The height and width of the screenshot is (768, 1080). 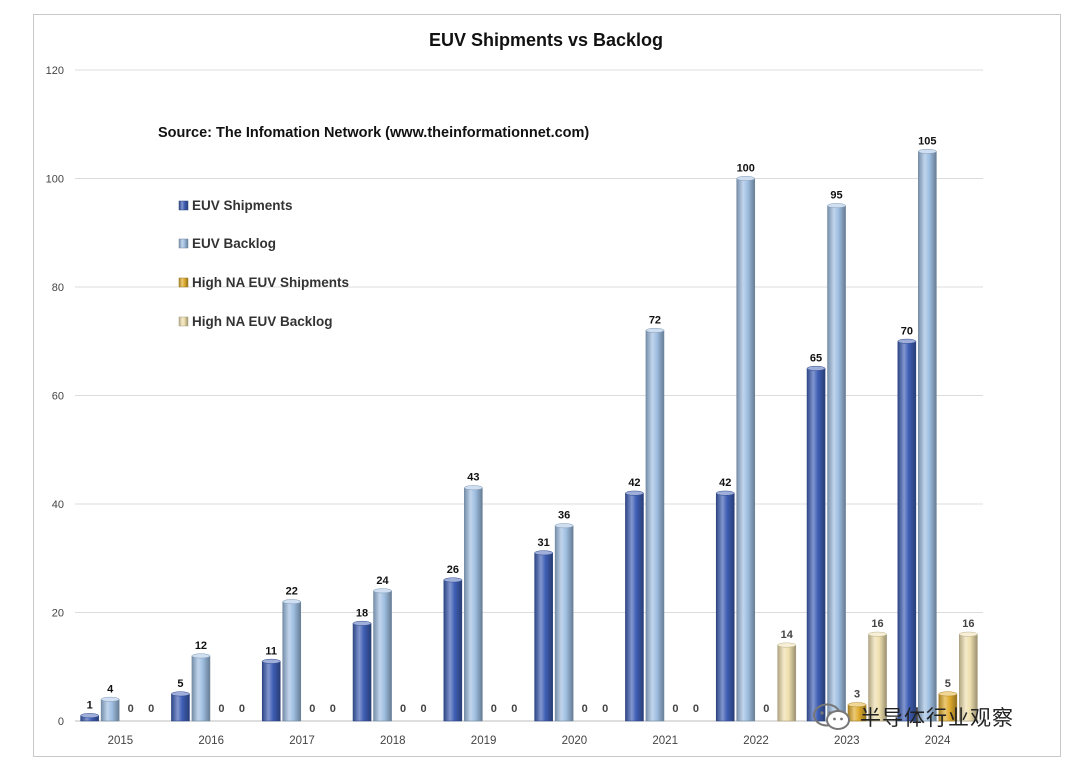 What do you see at coordinates (484, 741) in the screenshot?
I see `x-tick-label: 2019` at bounding box center [484, 741].